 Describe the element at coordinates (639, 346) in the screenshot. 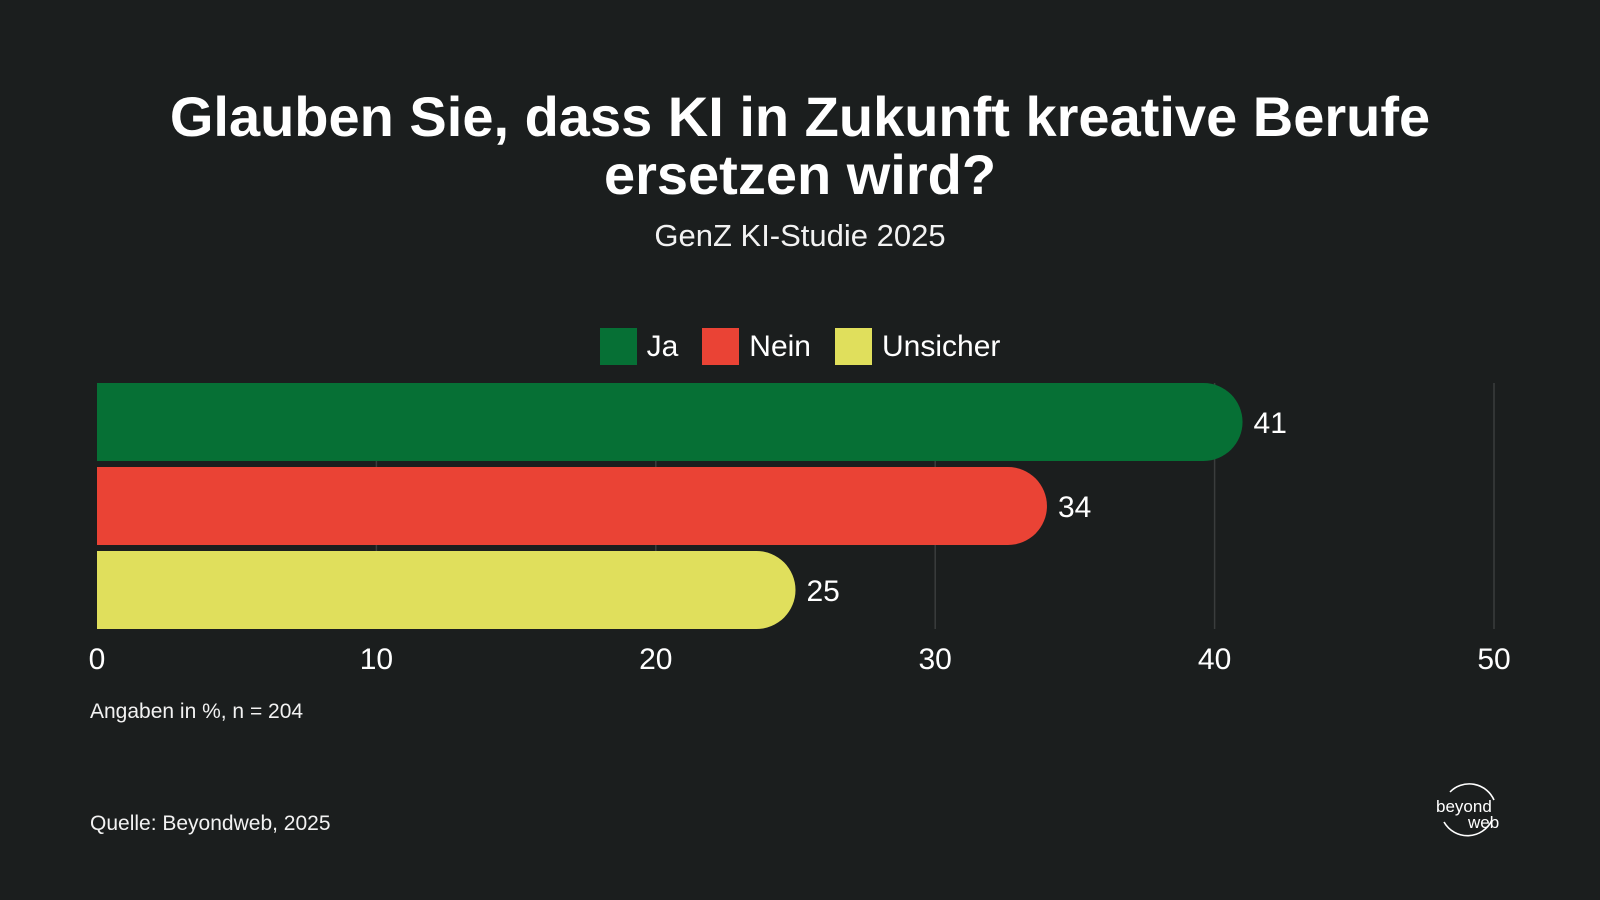

I see `legend-item-ja: Ja` at that location.